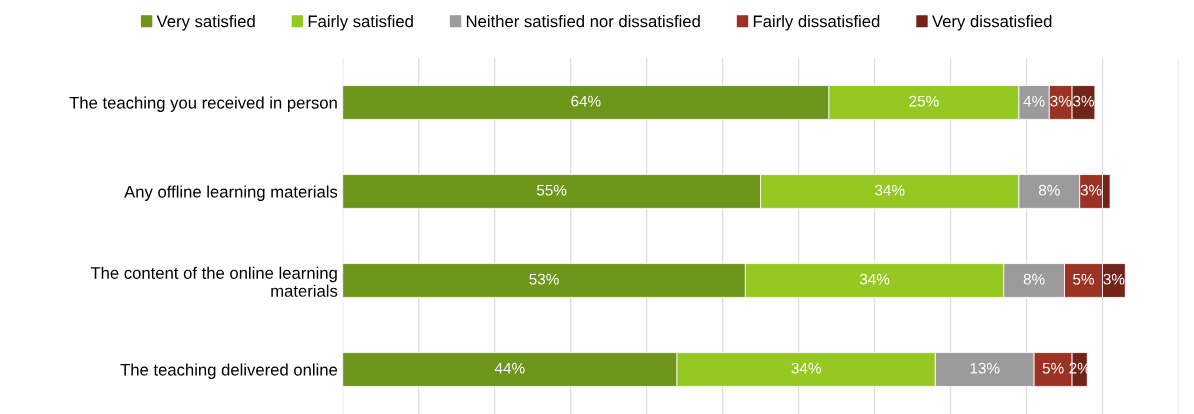 The height and width of the screenshot is (414, 1194). Describe the element at coordinates (924, 101) in the screenshot. I see `data-label: 25%` at that location.